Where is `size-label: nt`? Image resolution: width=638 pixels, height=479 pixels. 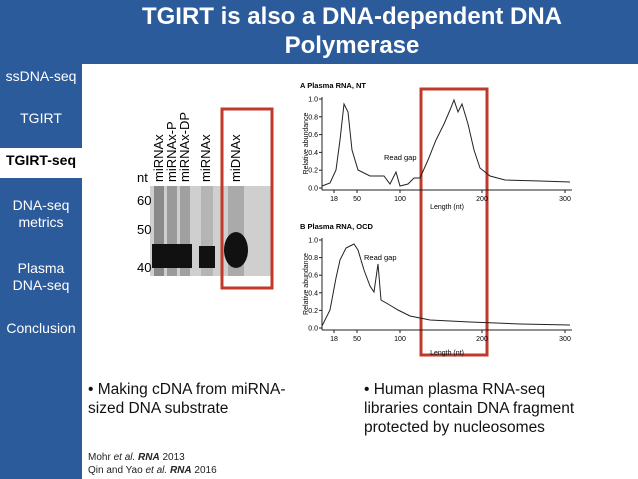 size-label: nt is located at coordinates (142, 177).